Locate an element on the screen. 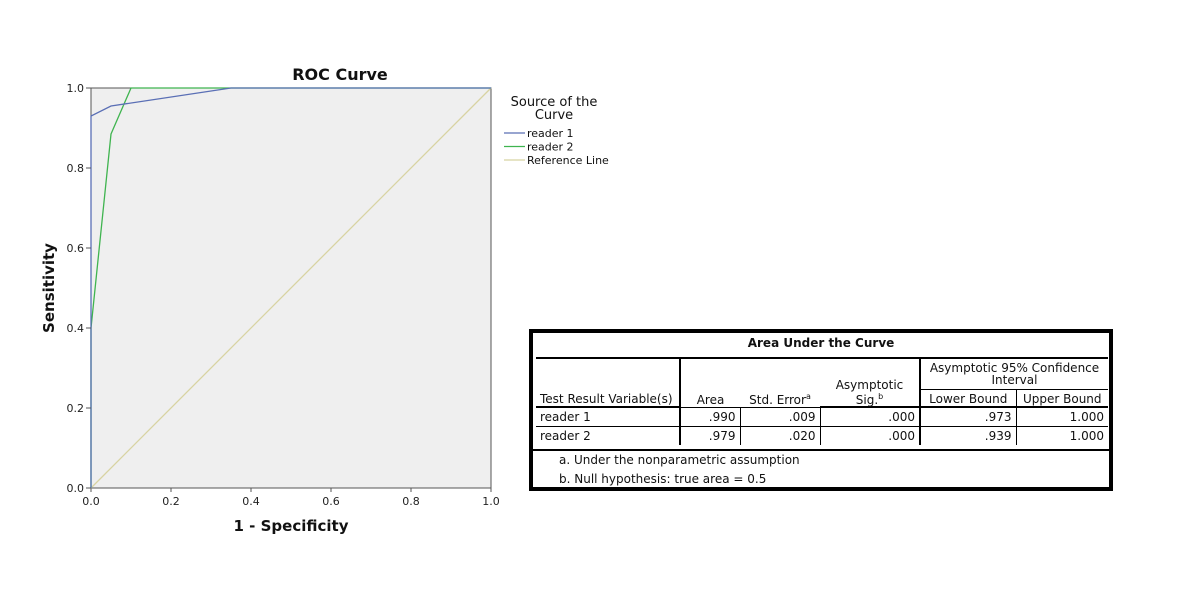 Image resolution: width=1181 pixels, height=589 pixels. y-tick-label: 0.6 is located at coordinates (76, 248).